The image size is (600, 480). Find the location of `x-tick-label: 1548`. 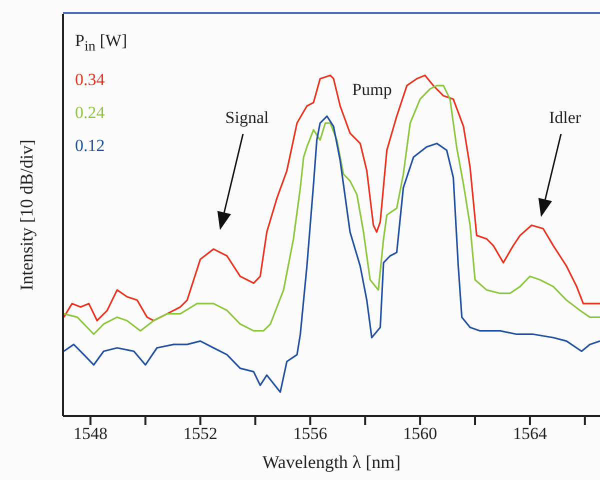

x-tick-label: 1548 is located at coordinates (90, 434).